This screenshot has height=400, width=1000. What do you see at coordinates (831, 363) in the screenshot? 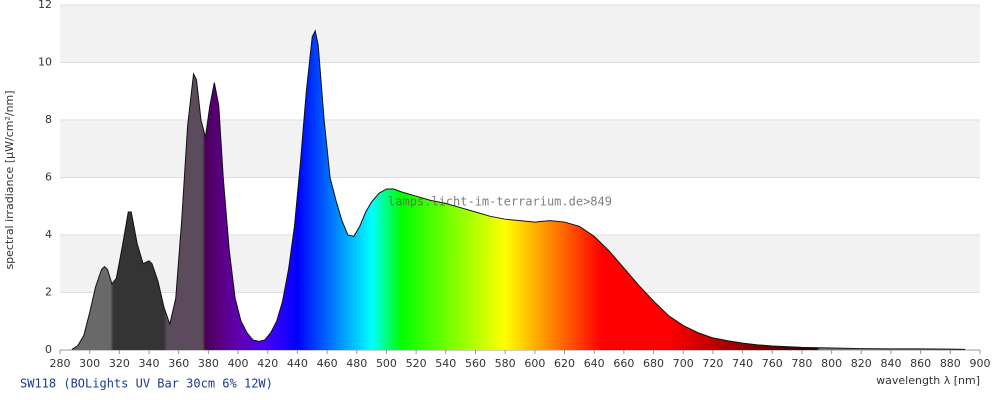
I see `x-tick-label: 800` at bounding box center [831, 363].